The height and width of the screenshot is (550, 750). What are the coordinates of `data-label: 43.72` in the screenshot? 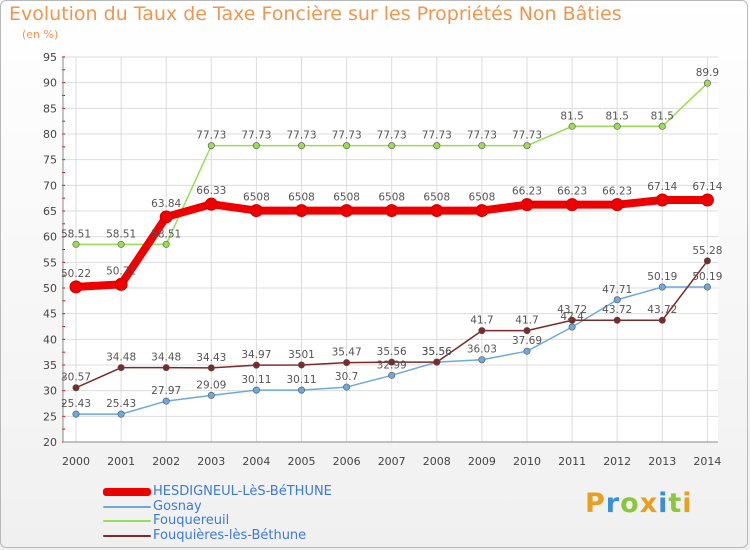 It's located at (662, 310).